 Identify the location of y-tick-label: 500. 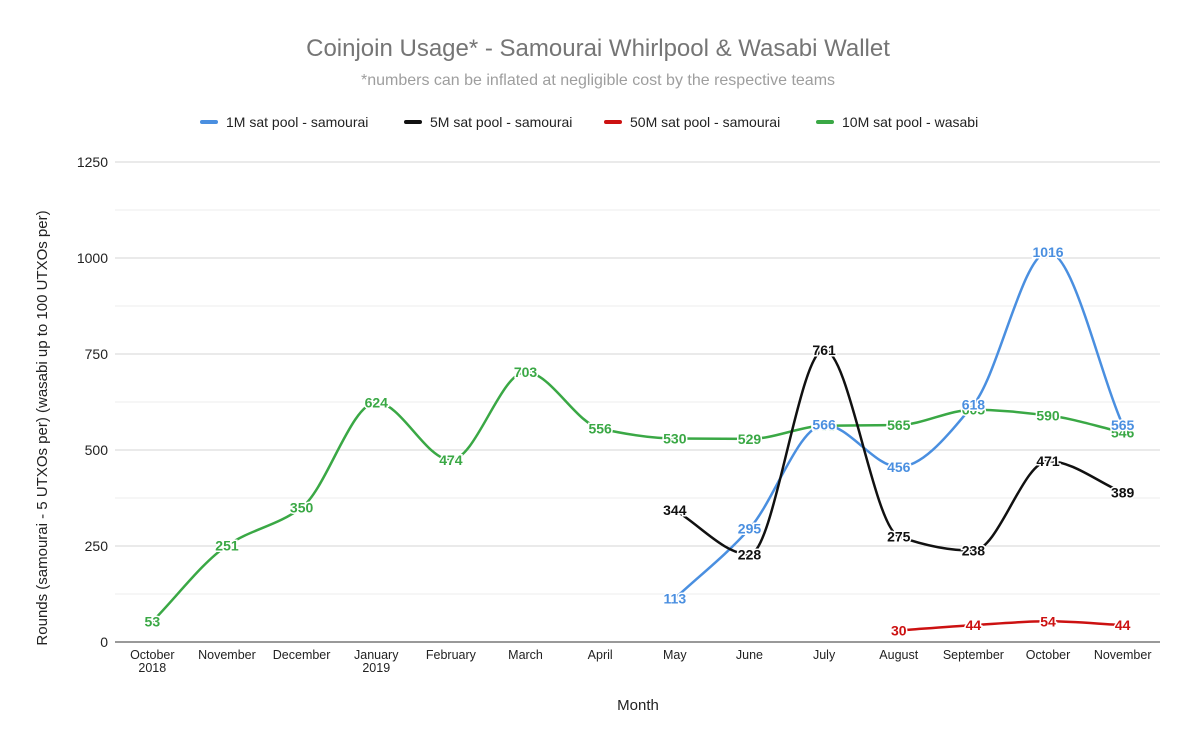
(97, 450).